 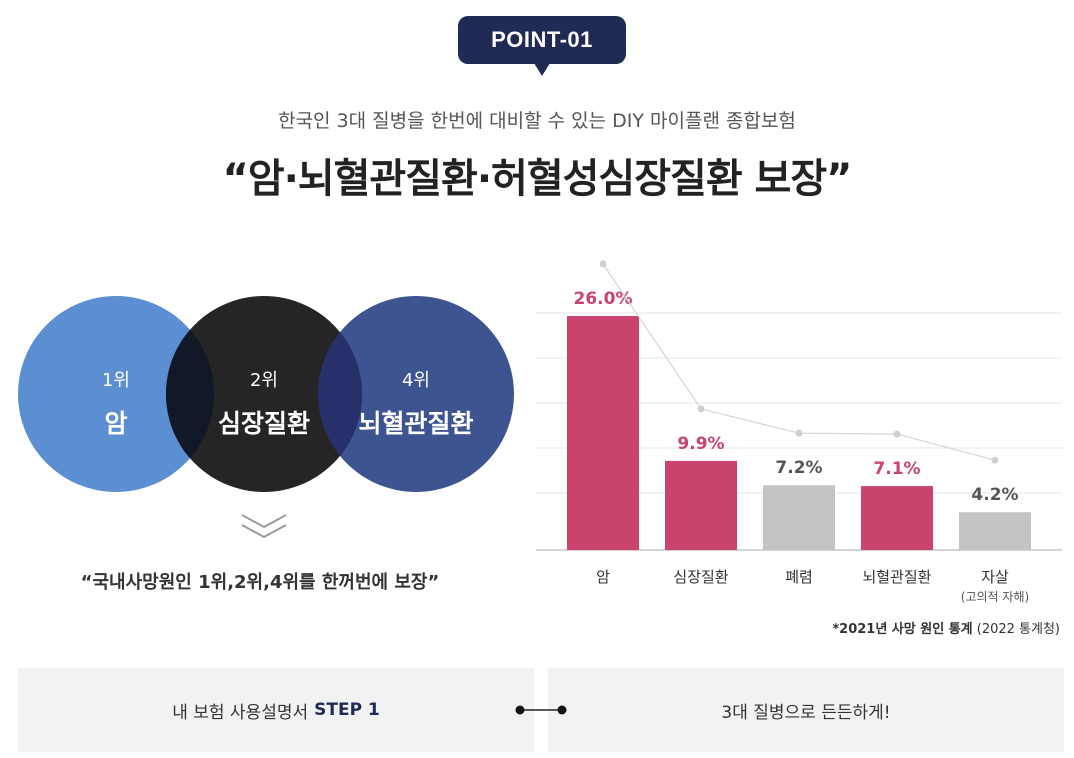 I want to click on category-label: 심장질환, so click(x=700, y=577).